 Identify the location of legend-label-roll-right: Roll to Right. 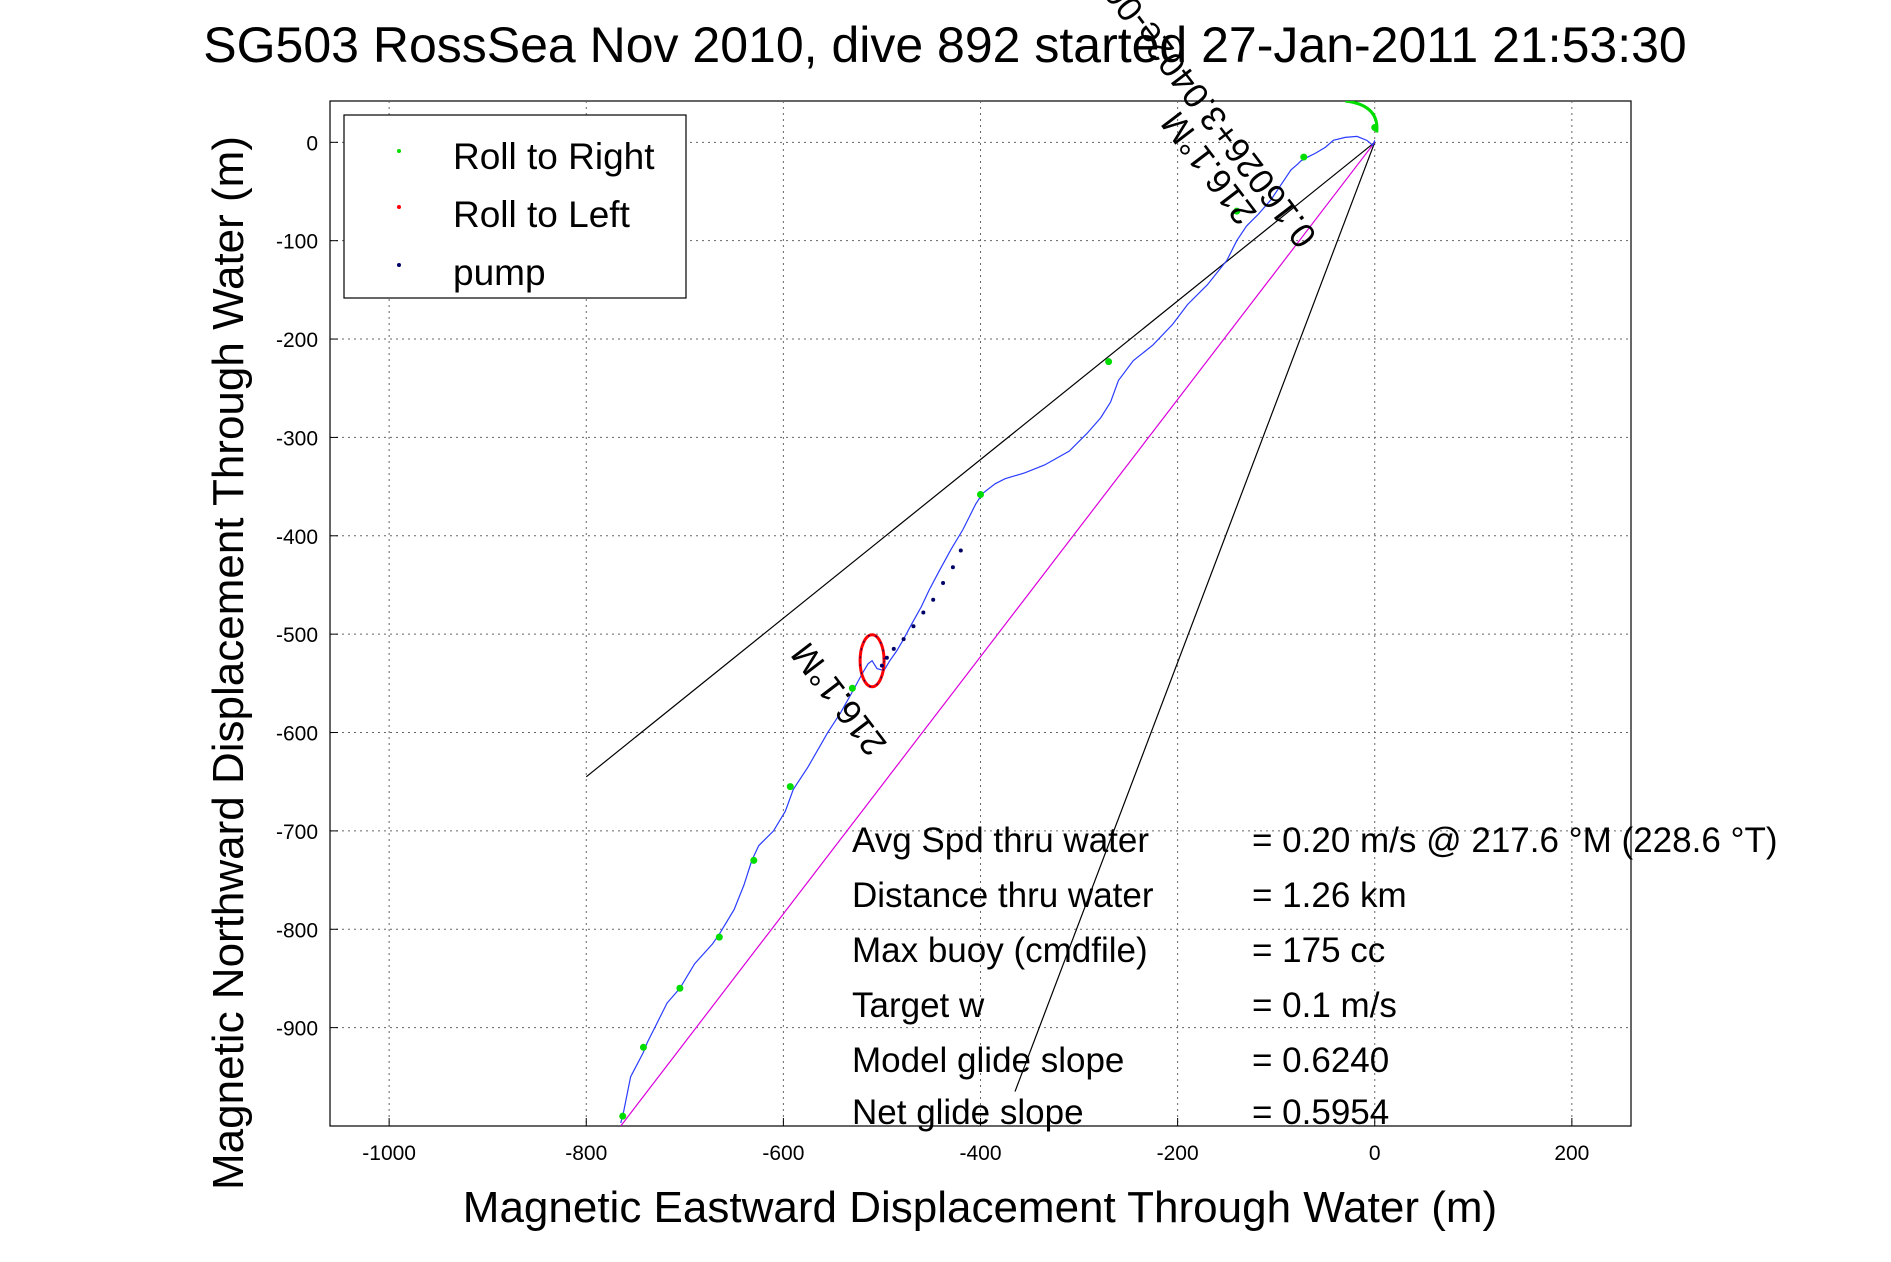
(554, 156).